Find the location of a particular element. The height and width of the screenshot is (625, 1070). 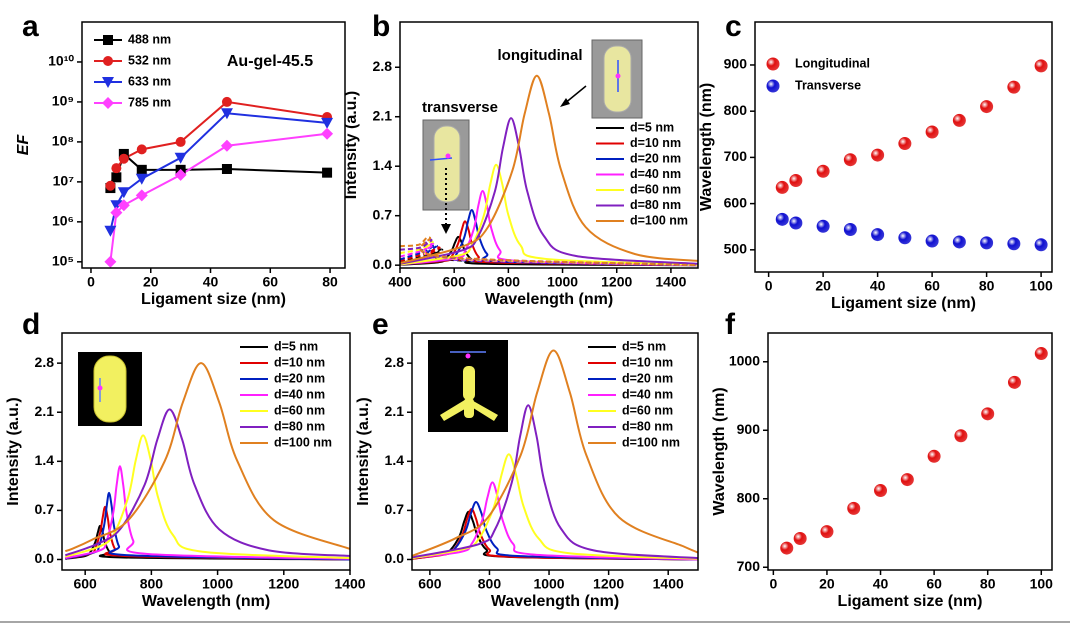

dashed-line is located at coordinates (549, 252).